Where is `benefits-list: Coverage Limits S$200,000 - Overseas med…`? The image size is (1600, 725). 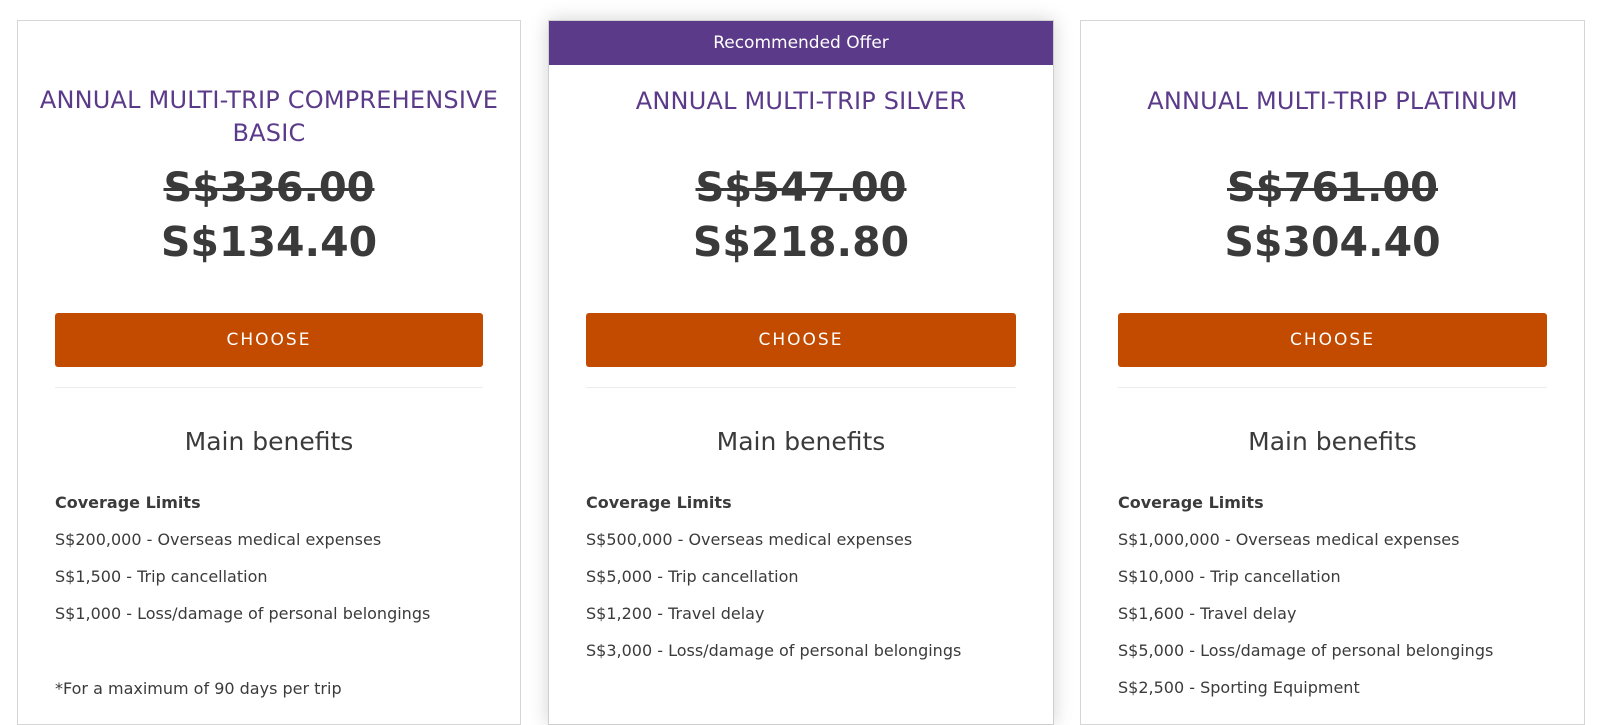 benefits-list: Coverage Limits S$200,000 - Overseas med… is located at coordinates (277, 567).